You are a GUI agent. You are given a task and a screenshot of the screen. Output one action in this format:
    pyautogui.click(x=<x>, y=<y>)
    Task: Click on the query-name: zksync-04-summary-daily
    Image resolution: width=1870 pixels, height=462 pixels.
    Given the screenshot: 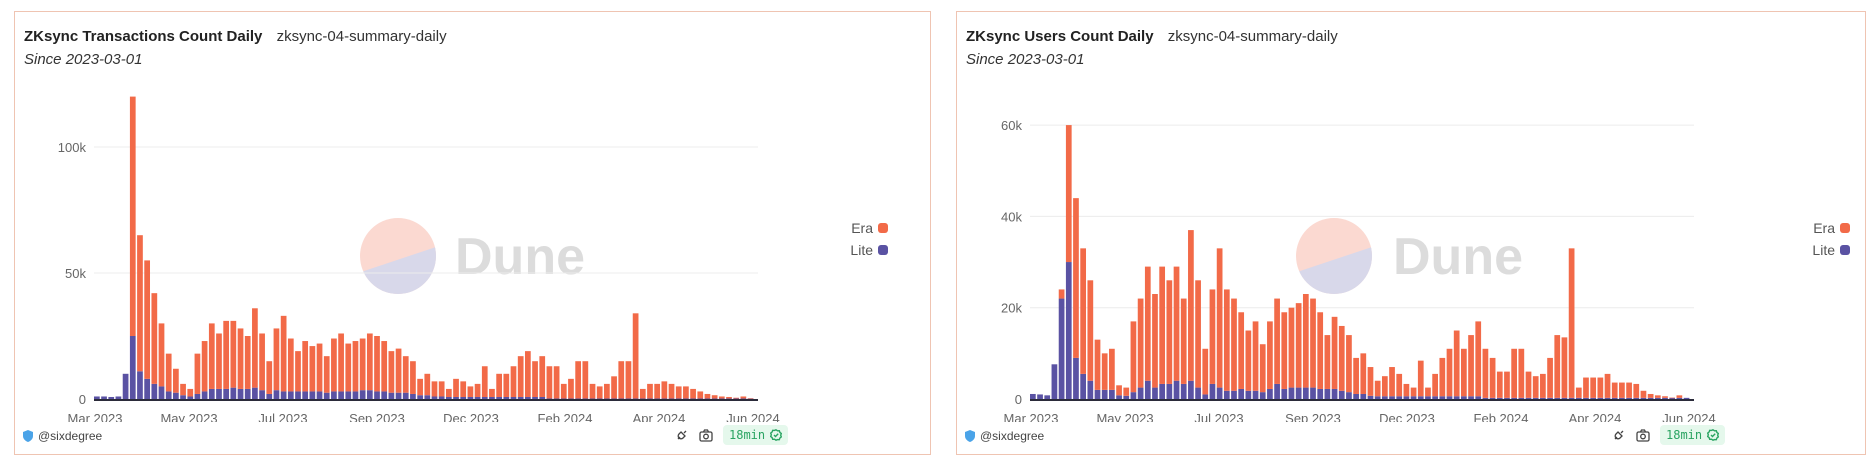 What is the action you would take?
    pyautogui.click(x=1252, y=36)
    